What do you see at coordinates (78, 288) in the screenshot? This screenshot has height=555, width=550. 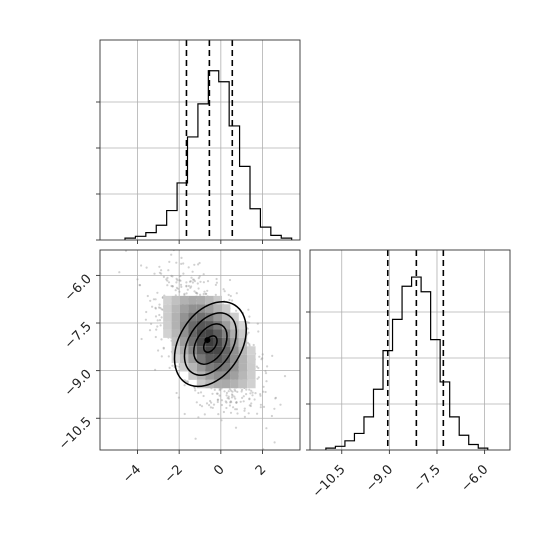 I see `scatter-ytick-label: −6.0` at bounding box center [78, 288].